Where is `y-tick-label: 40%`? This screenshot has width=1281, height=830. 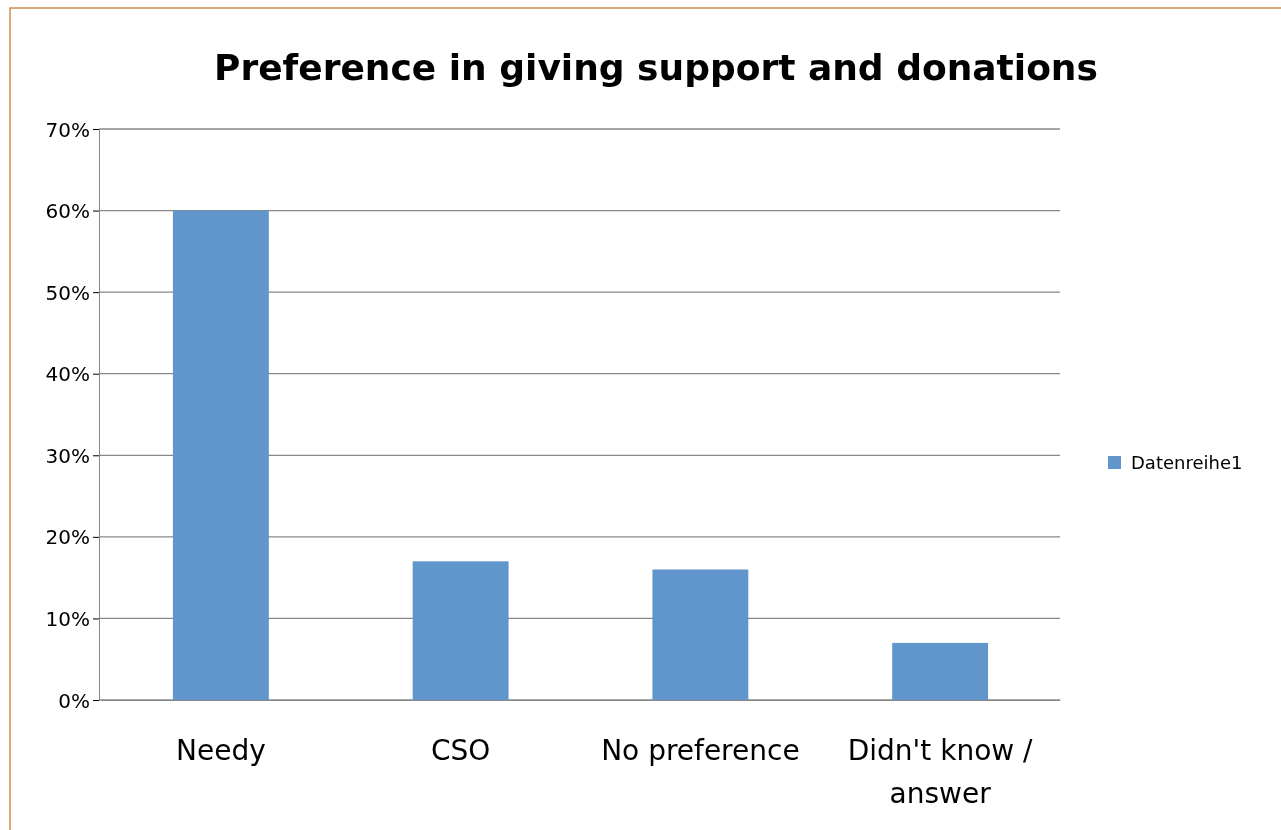 y-tick-label: 40% is located at coordinates (67, 374).